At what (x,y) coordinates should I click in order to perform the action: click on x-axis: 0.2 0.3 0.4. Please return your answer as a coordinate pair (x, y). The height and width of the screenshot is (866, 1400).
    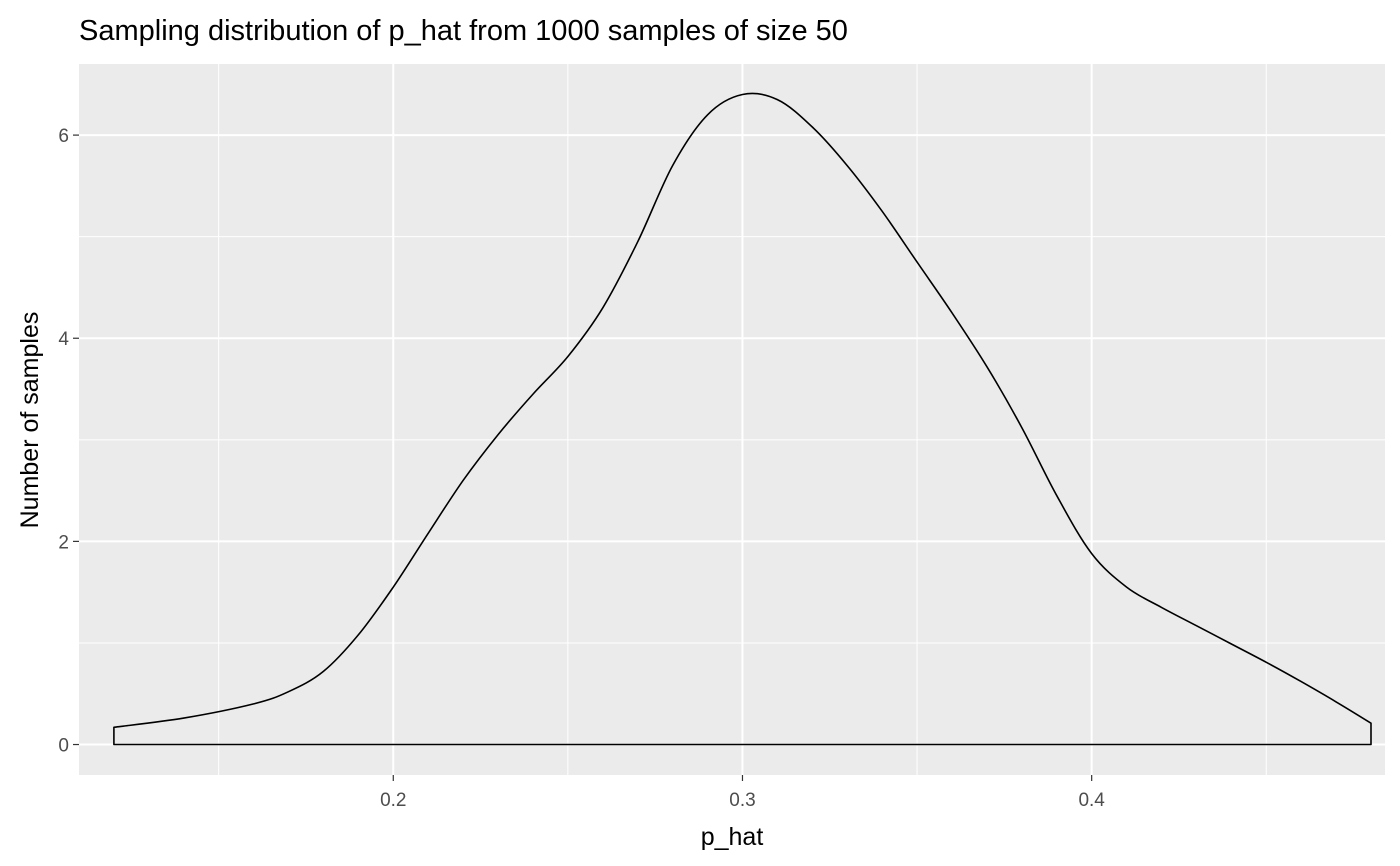
    Looking at the image, I should click on (742, 793).